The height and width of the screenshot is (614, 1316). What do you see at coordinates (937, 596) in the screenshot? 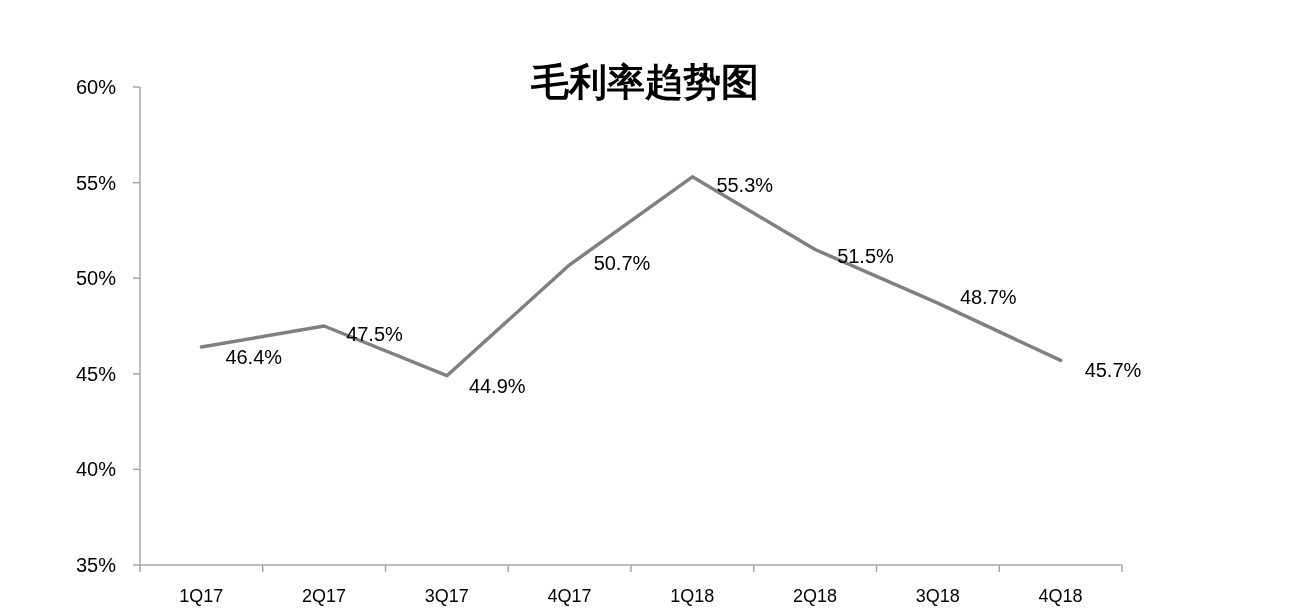
I see `x-tick-label: 3Q18` at bounding box center [937, 596].